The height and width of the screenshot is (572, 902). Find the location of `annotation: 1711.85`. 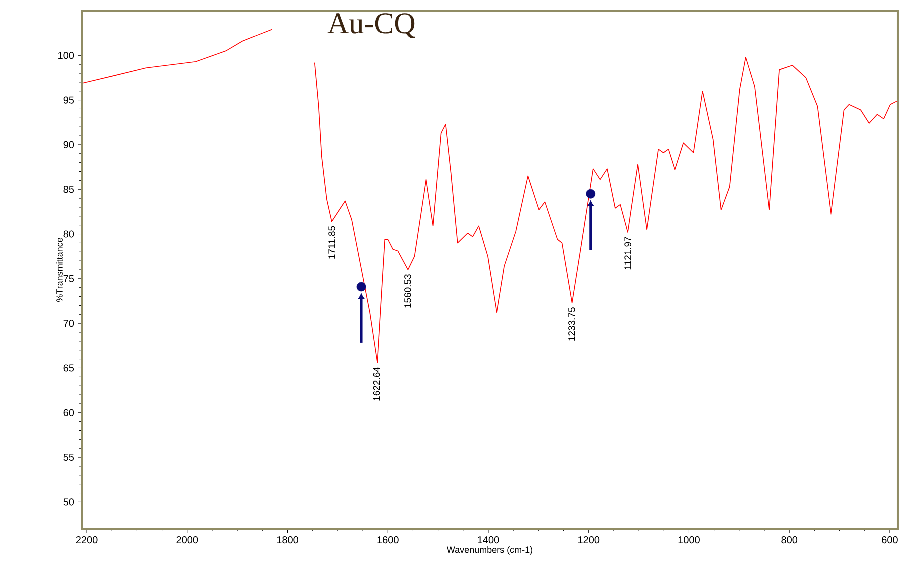

annotation: 1711.85 is located at coordinates (332, 242).